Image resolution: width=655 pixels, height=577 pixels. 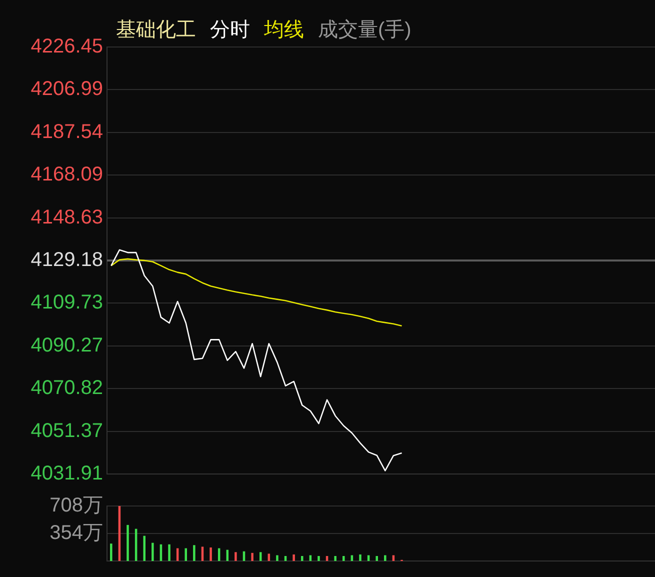 What do you see at coordinates (76, 505) in the screenshot?
I see `y-tick-label: 708万` at bounding box center [76, 505].